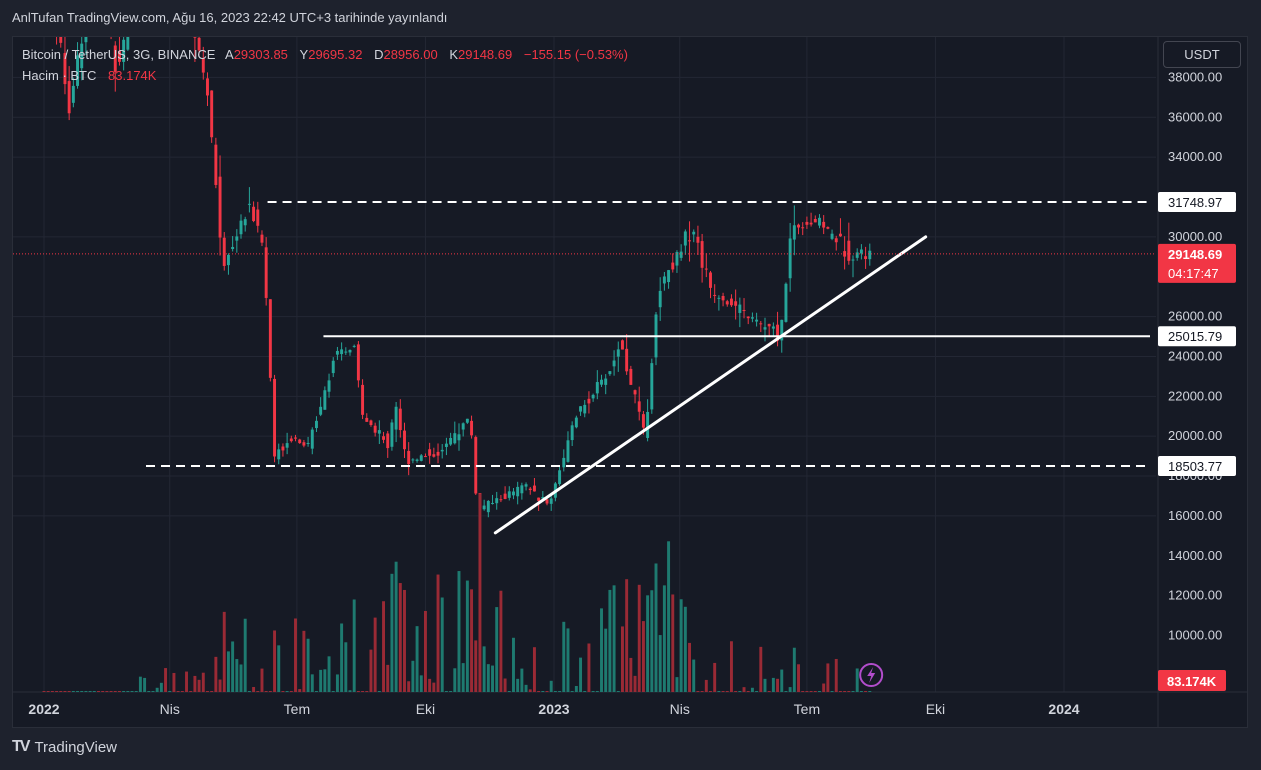  What do you see at coordinates (1195, 395) in the screenshot?
I see `price-tick-label: 22000.00` at bounding box center [1195, 395].